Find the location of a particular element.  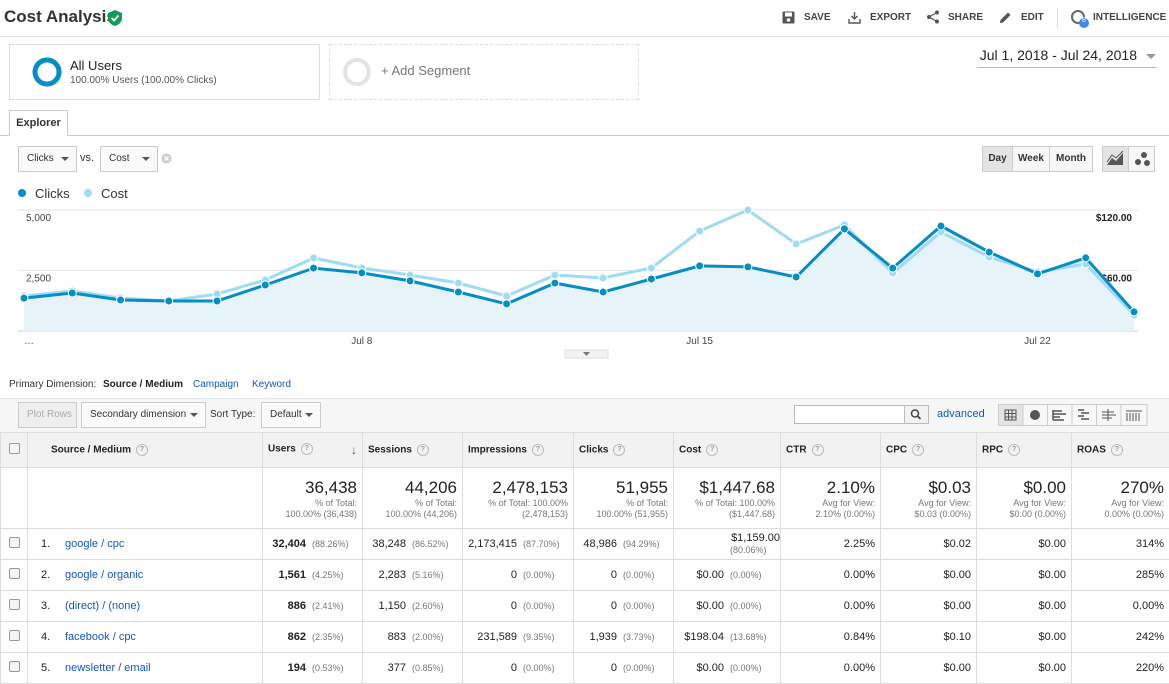

export-button: EXPORT is located at coordinates (891, 17).